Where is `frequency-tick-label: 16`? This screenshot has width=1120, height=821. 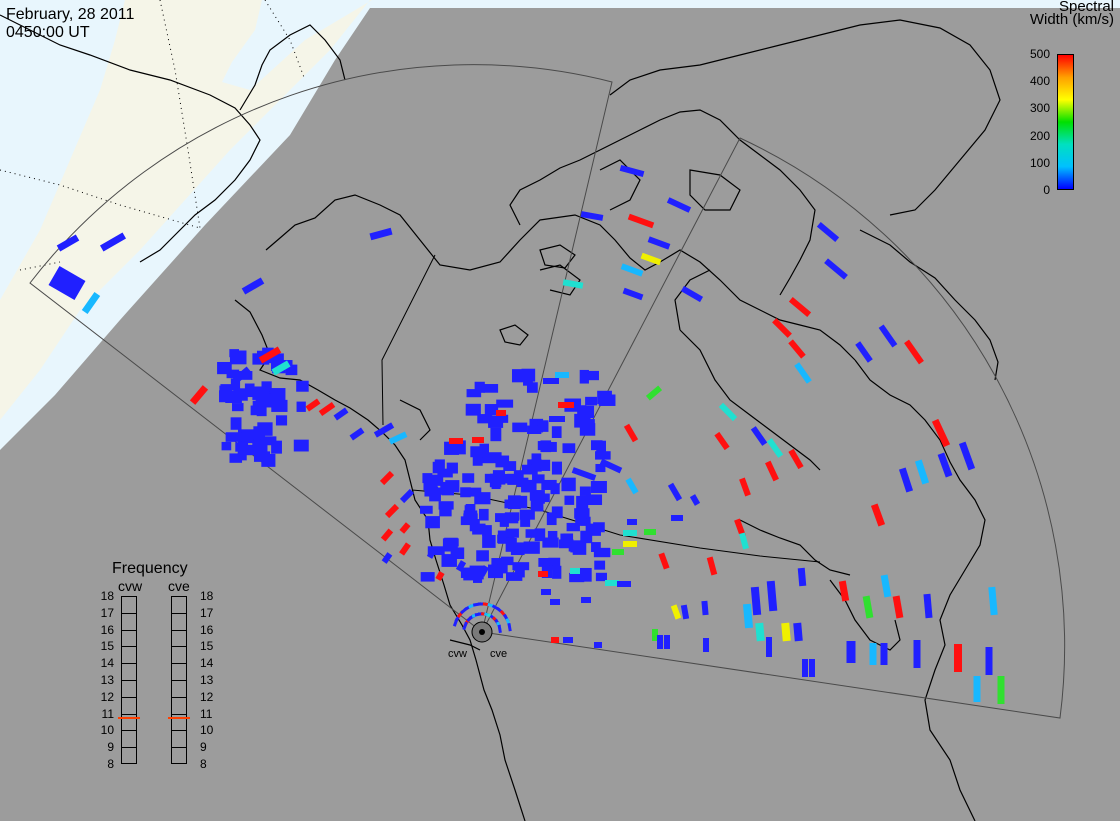
frequency-tick-label: 16 is located at coordinates (207, 629).